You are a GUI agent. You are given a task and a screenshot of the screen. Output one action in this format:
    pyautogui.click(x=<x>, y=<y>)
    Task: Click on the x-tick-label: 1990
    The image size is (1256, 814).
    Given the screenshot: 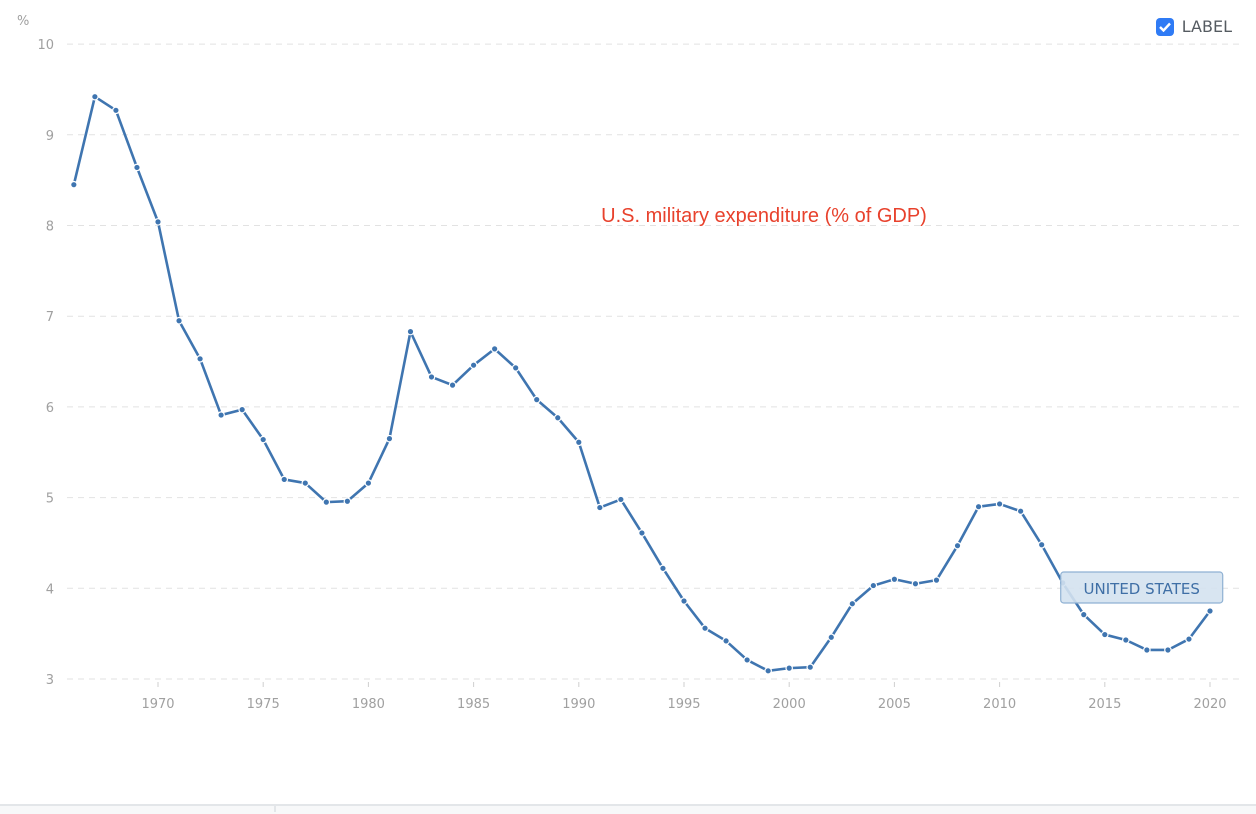 What is the action you would take?
    pyautogui.click(x=578, y=704)
    